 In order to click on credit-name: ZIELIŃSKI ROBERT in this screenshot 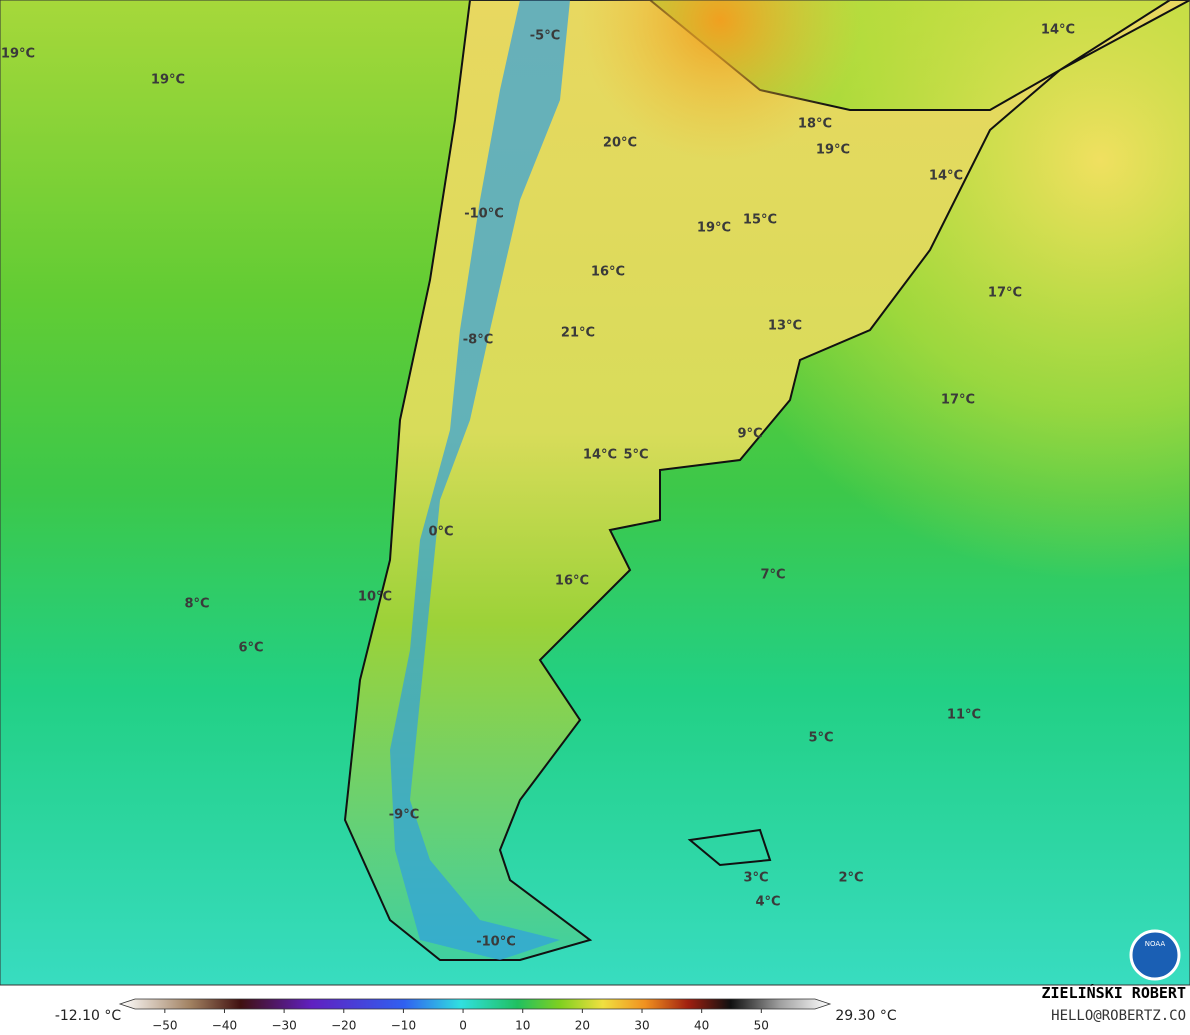, I will do `click(1114, 992)`.